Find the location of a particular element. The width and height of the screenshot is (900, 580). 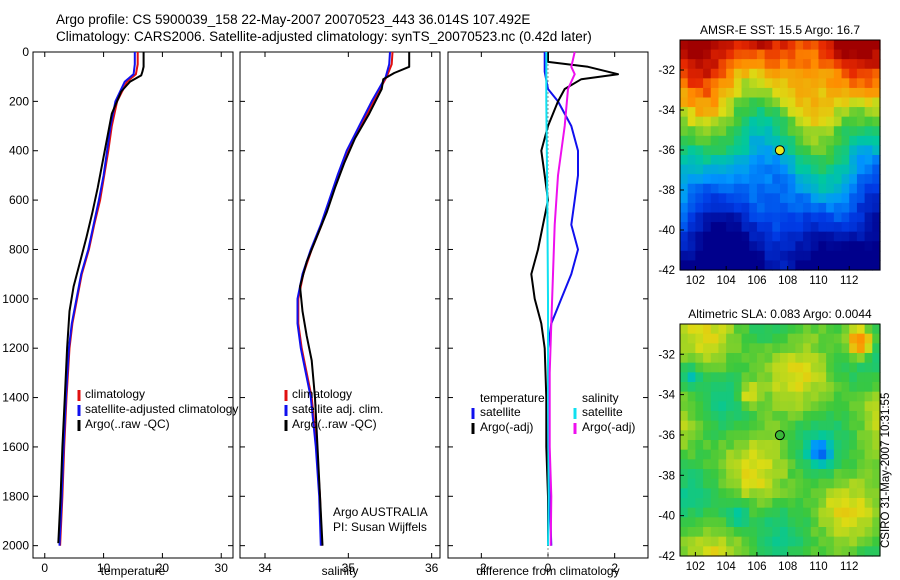

series-line-argo-raw-qc- is located at coordinates (355, 299).